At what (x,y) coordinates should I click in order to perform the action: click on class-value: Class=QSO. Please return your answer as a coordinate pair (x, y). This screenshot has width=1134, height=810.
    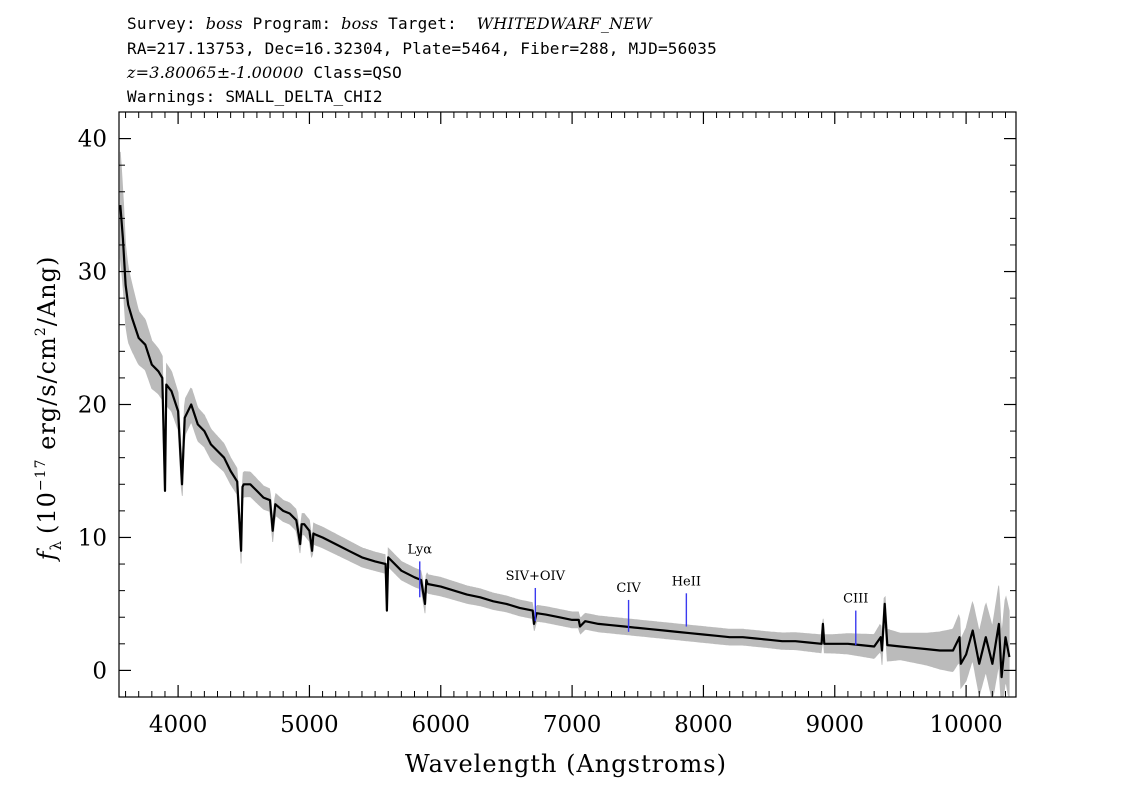
    Looking at the image, I should click on (357, 72).